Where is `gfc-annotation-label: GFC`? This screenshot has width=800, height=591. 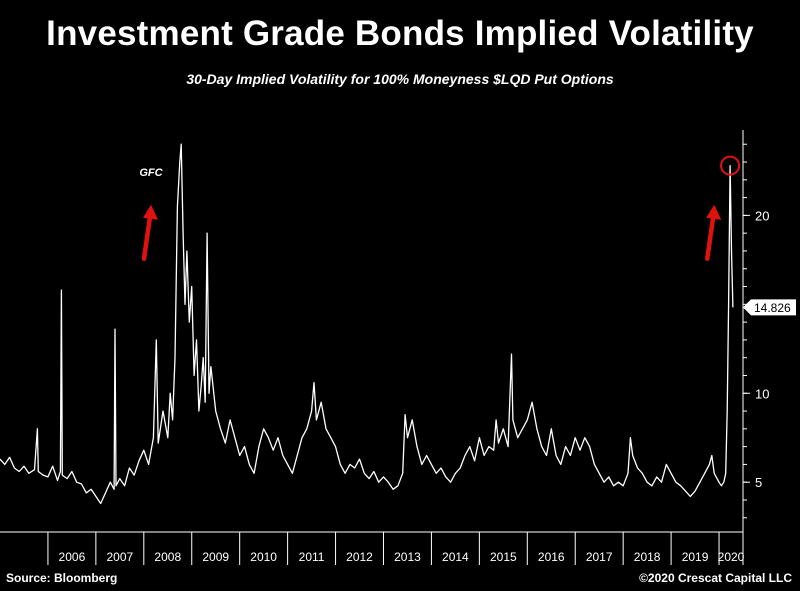
gfc-annotation-label: GFC is located at coordinates (151, 173).